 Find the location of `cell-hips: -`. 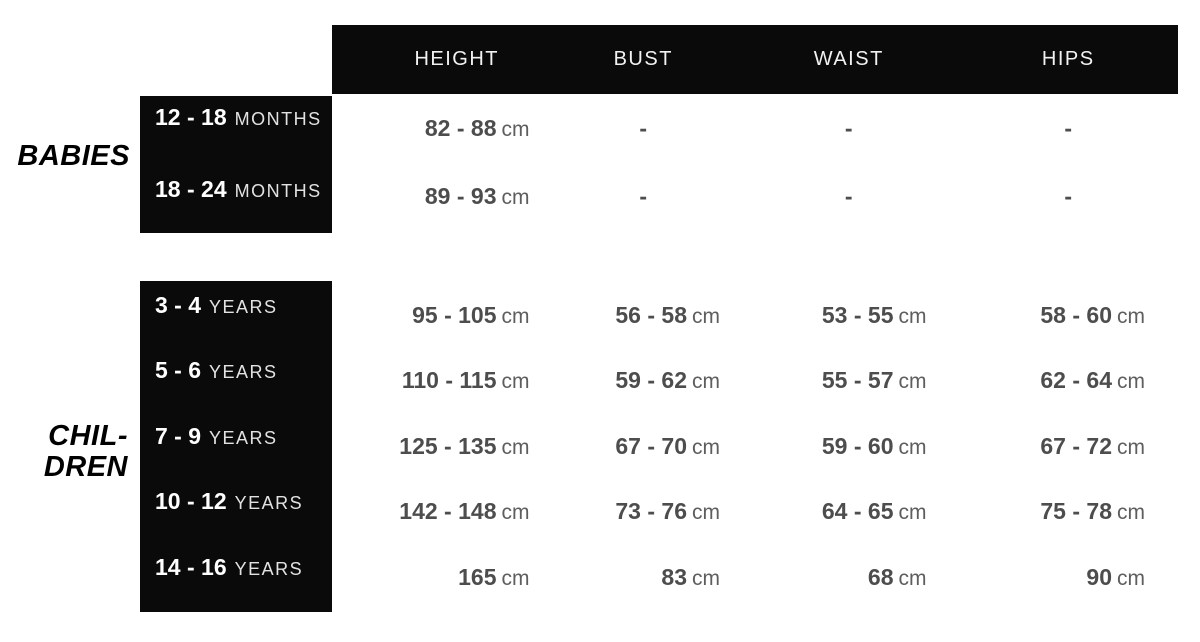

cell-hips: - is located at coordinates (1069, 198).